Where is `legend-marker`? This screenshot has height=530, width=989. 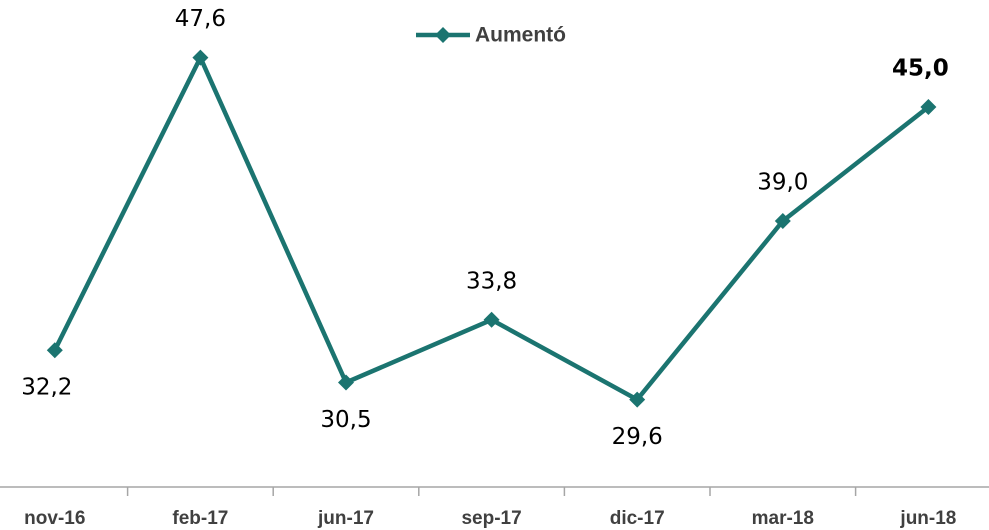 legend-marker is located at coordinates (443, 35).